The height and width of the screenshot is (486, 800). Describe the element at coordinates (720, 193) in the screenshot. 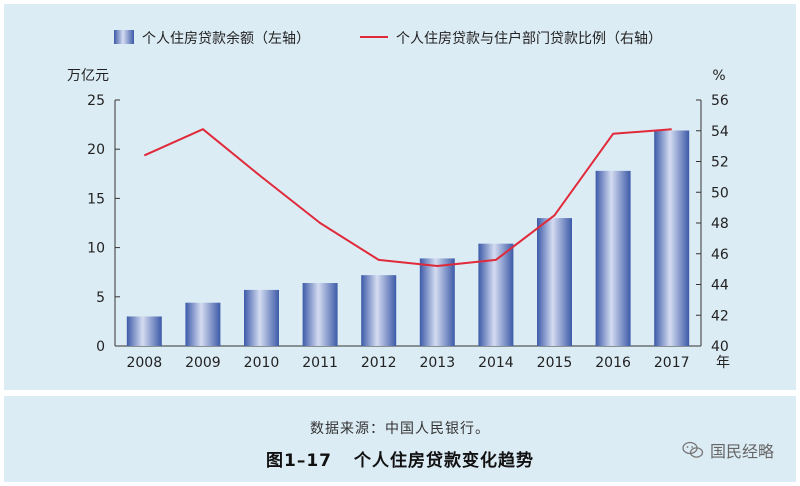

I see `right-tick-label: 50` at that location.